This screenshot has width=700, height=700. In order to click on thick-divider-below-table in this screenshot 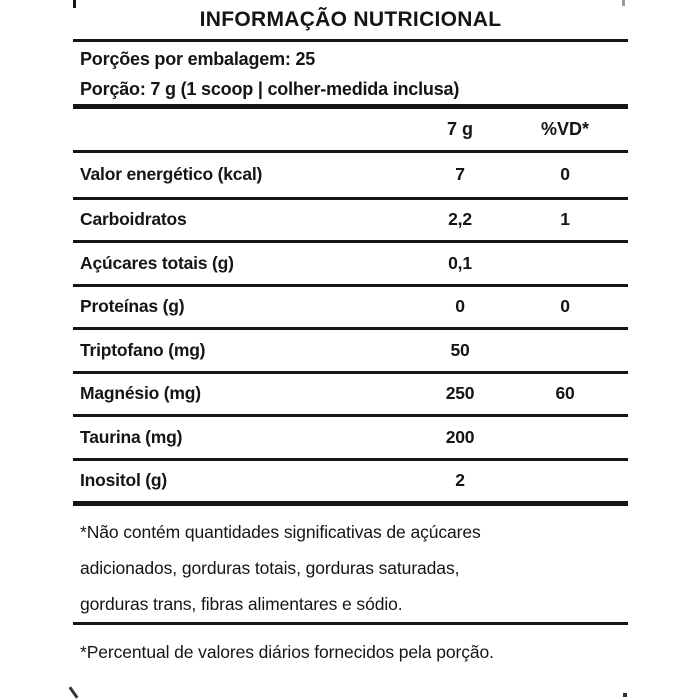, I will do `click(350, 503)`.